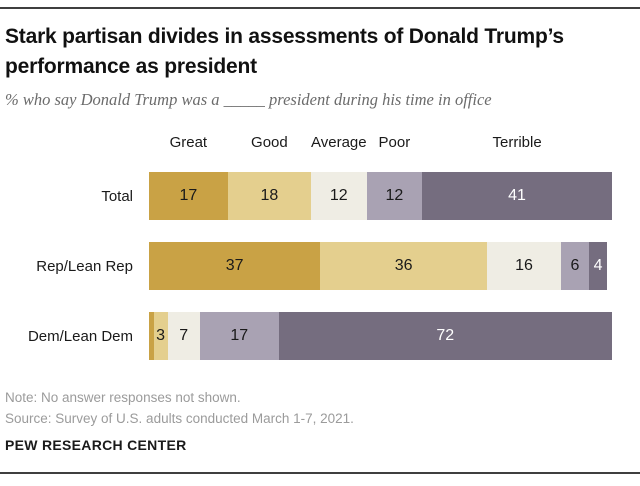  Describe the element at coordinates (117, 196) in the screenshot. I see `row-label-total: Total` at that location.